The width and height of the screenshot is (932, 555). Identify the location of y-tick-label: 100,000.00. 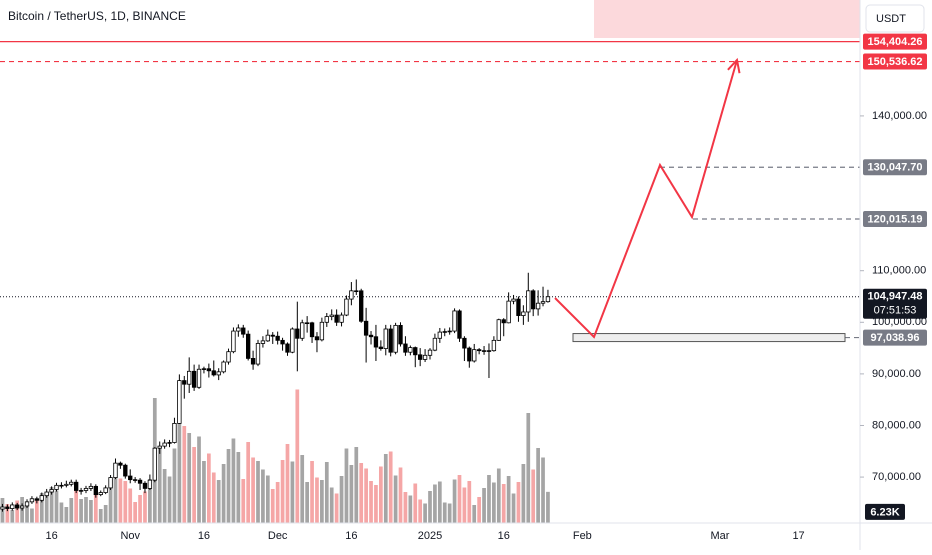
(899, 322).